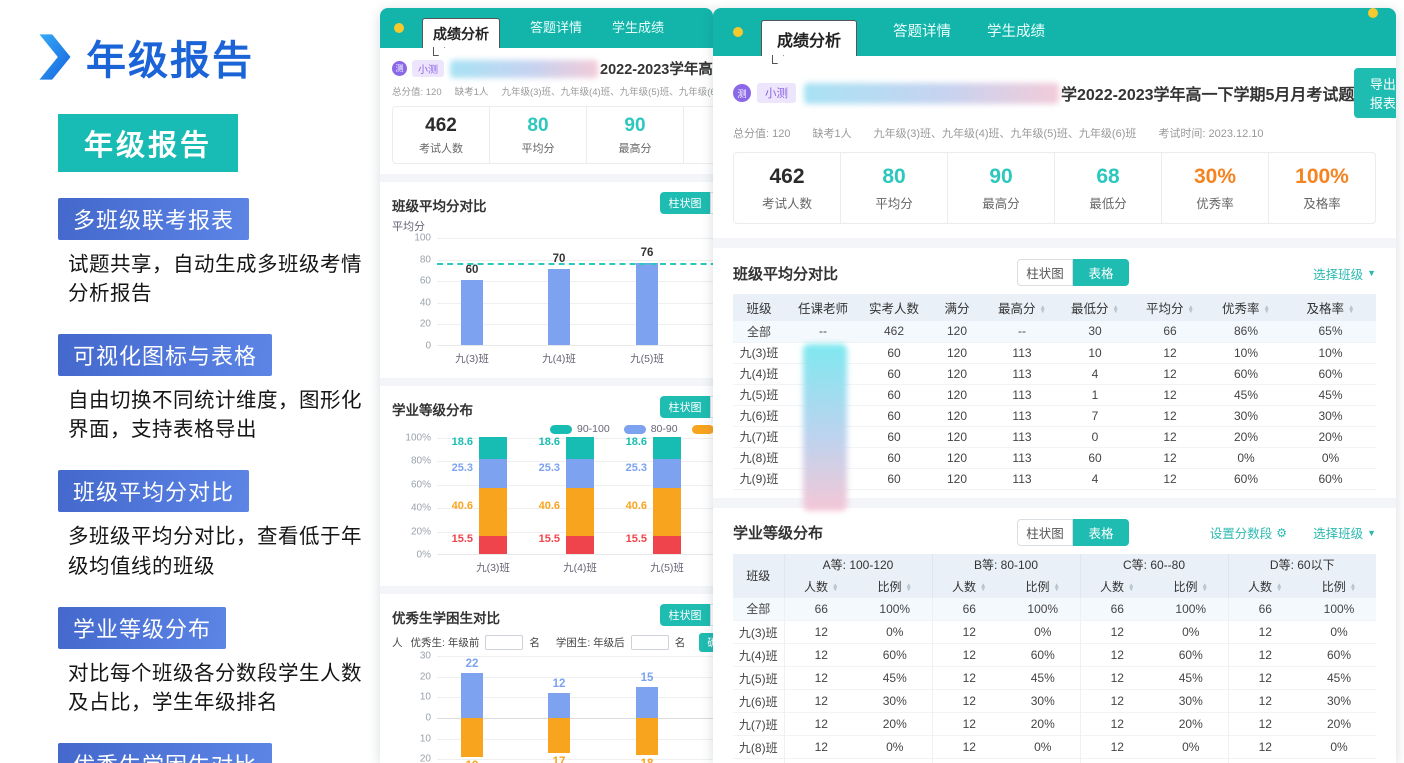 The image size is (1404, 763). I want to click on sub-column-label: 比例, so click(889, 587).